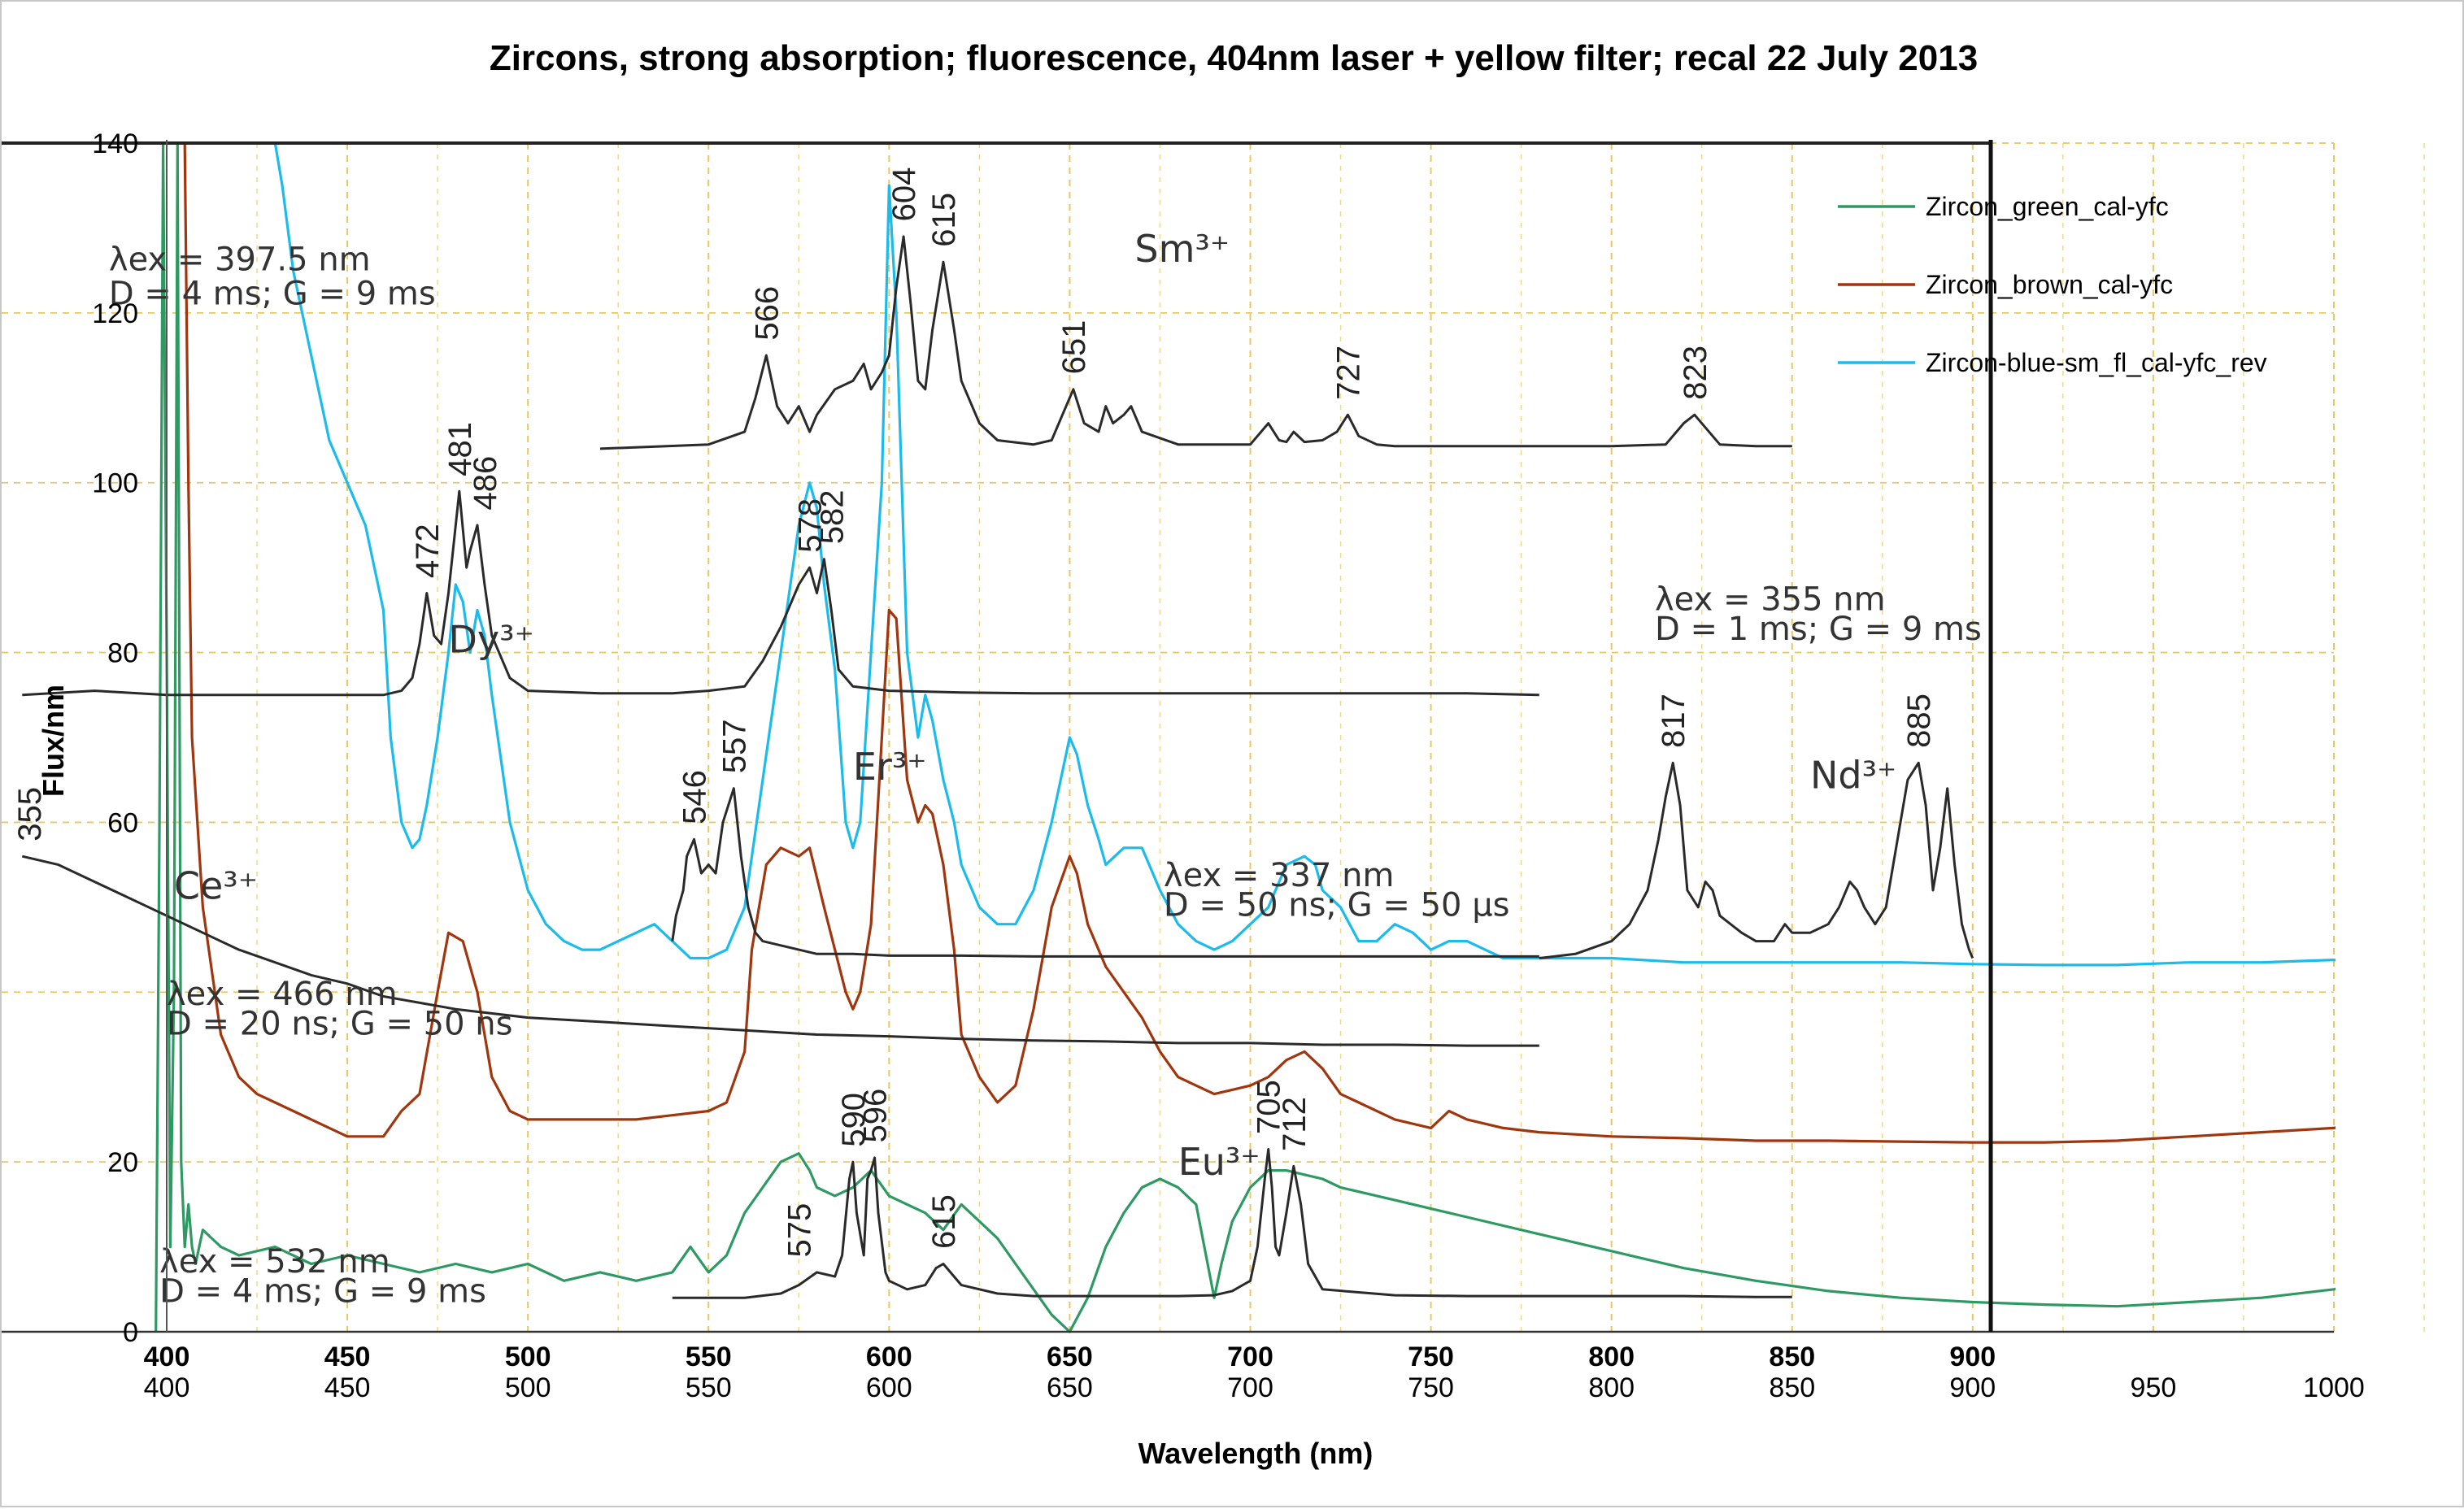 The height and width of the screenshot is (1509, 2464). Describe the element at coordinates (1972, 1387) in the screenshot. I see `x-tick-label: 900` at that location.